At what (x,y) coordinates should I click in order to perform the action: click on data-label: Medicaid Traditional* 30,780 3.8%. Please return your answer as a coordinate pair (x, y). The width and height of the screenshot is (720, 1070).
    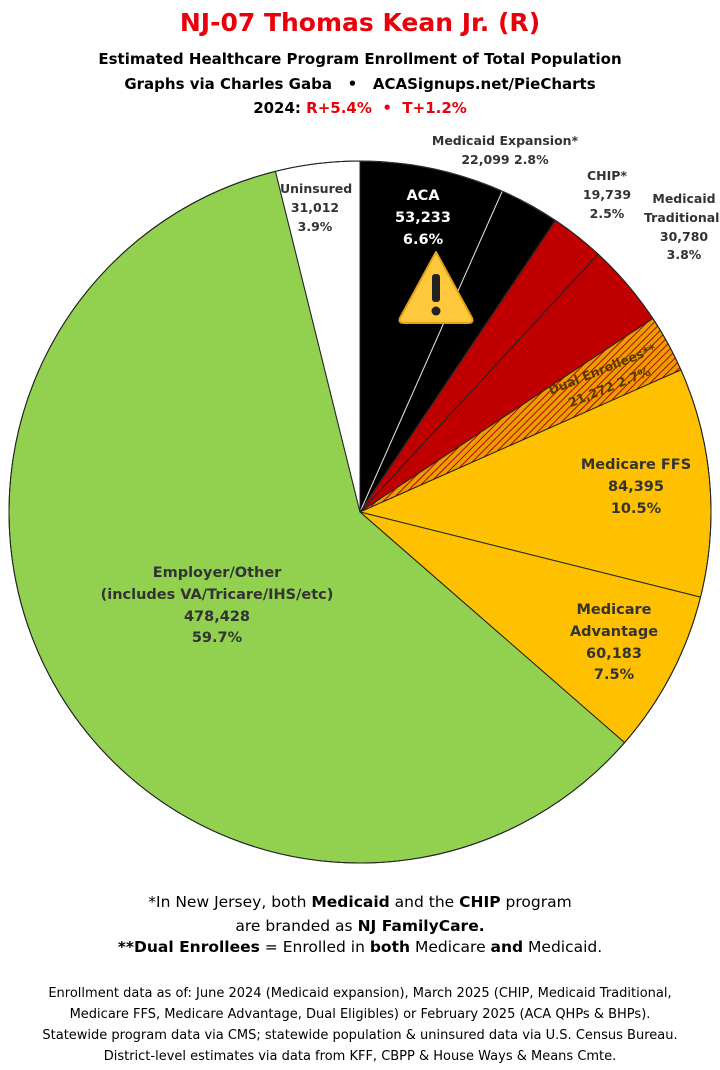
    Looking at the image, I should click on (682, 227).